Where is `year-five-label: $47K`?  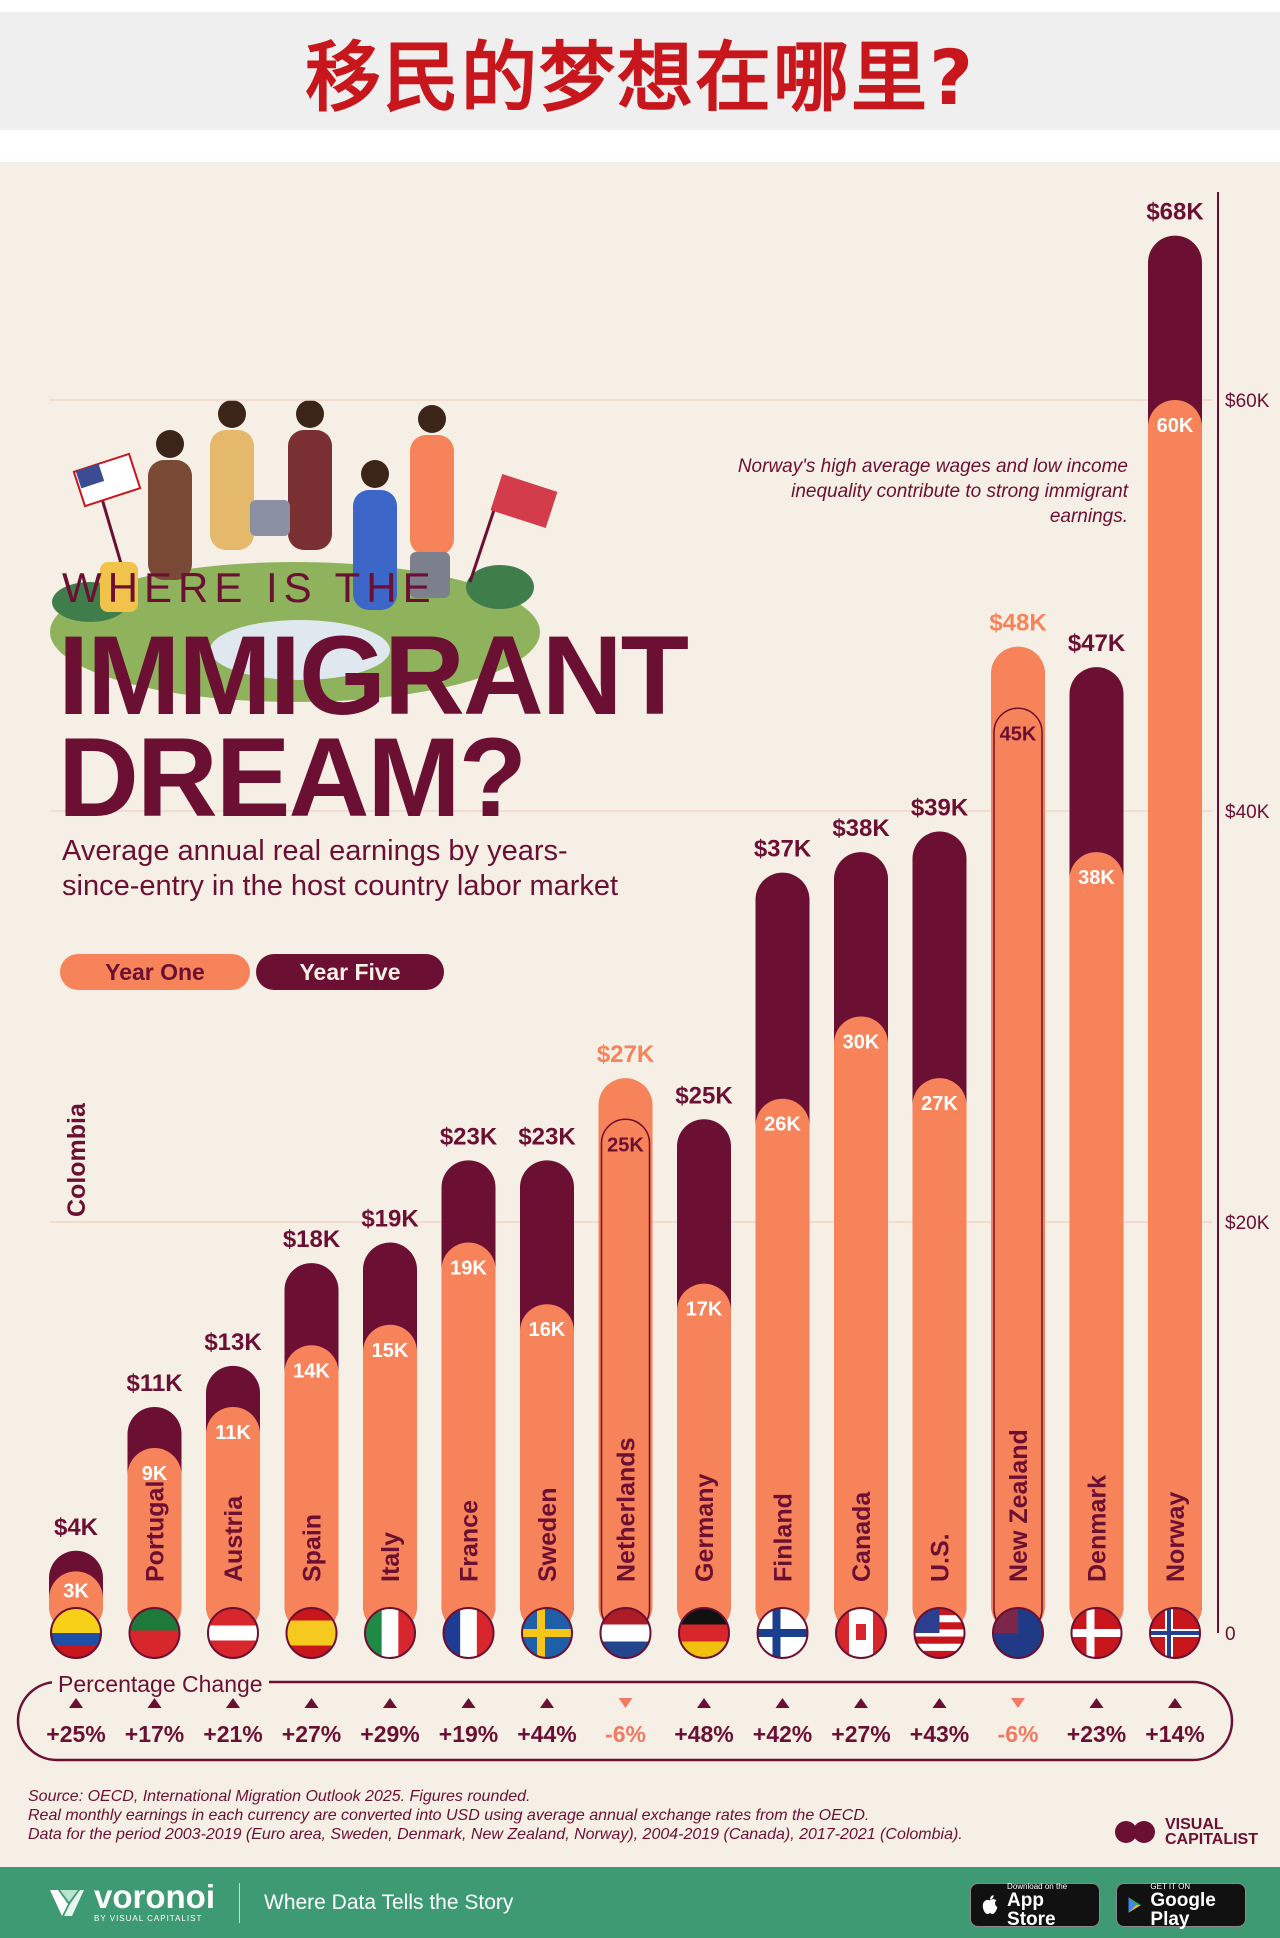 year-five-label: $47K is located at coordinates (1097, 643).